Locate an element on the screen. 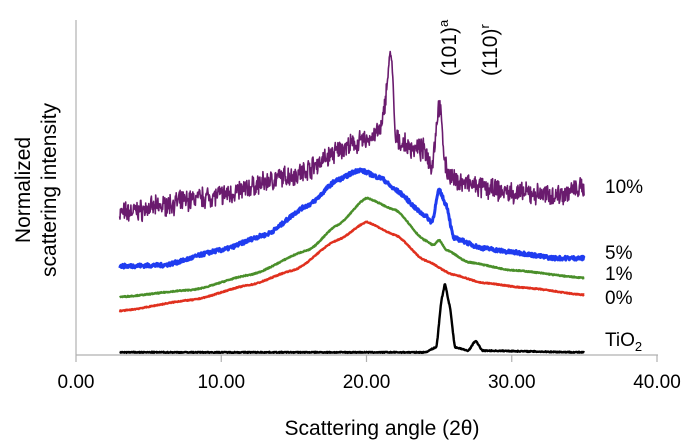 The width and height of the screenshot is (700, 448). annotation-text: (110) is located at coordinates (490, 52).